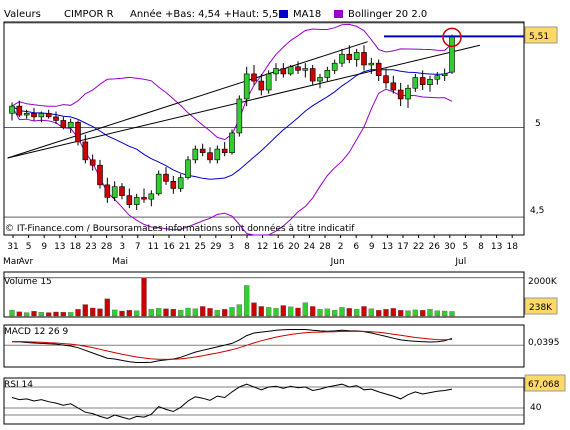  Describe the element at coordinates (460, 262) in the screenshot. I see `month-label: Jul` at that location.